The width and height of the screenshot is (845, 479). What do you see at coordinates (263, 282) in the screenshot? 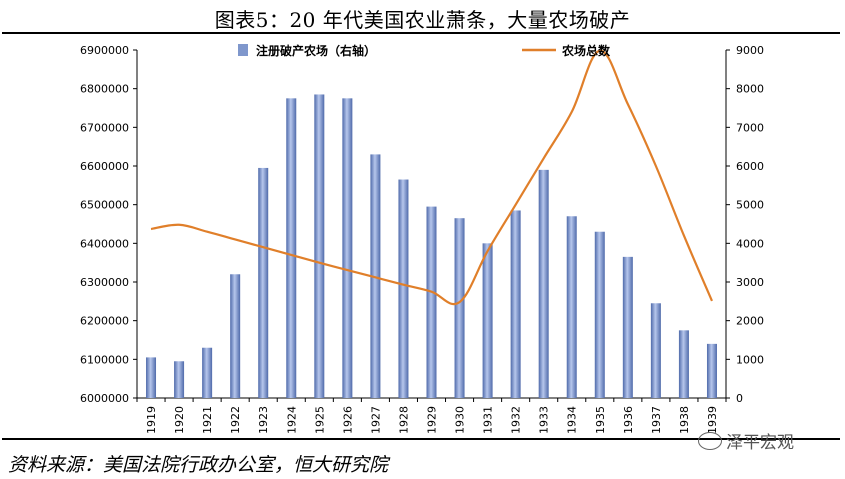
I see `bar-1923` at bounding box center [263, 282].